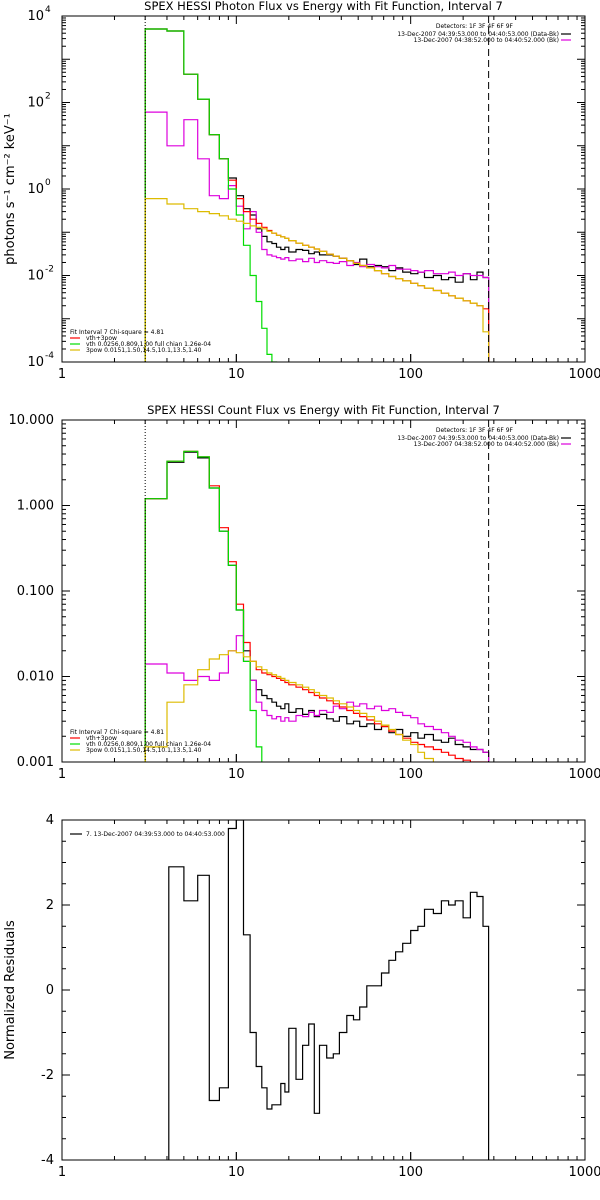 The image size is (600, 1200). What do you see at coordinates (47, 1075) in the screenshot?
I see `y-tick-label: -2` at bounding box center [47, 1075].